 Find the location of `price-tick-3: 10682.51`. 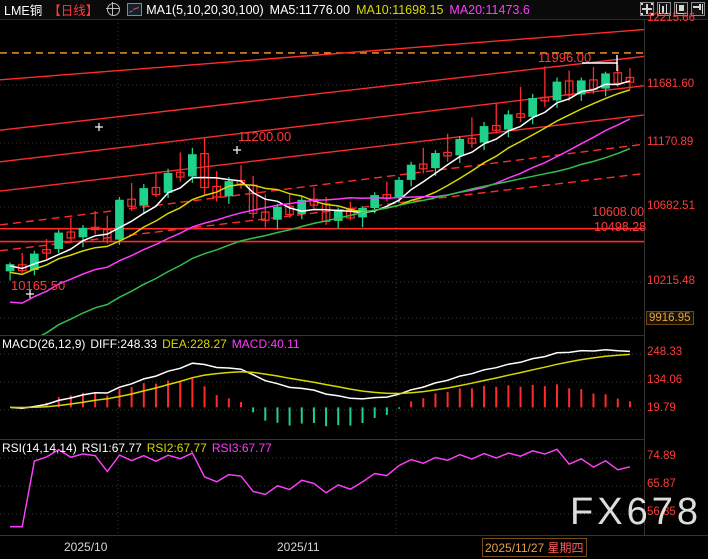

price-tick-3: 10682.51 is located at coordinates (671, 206).